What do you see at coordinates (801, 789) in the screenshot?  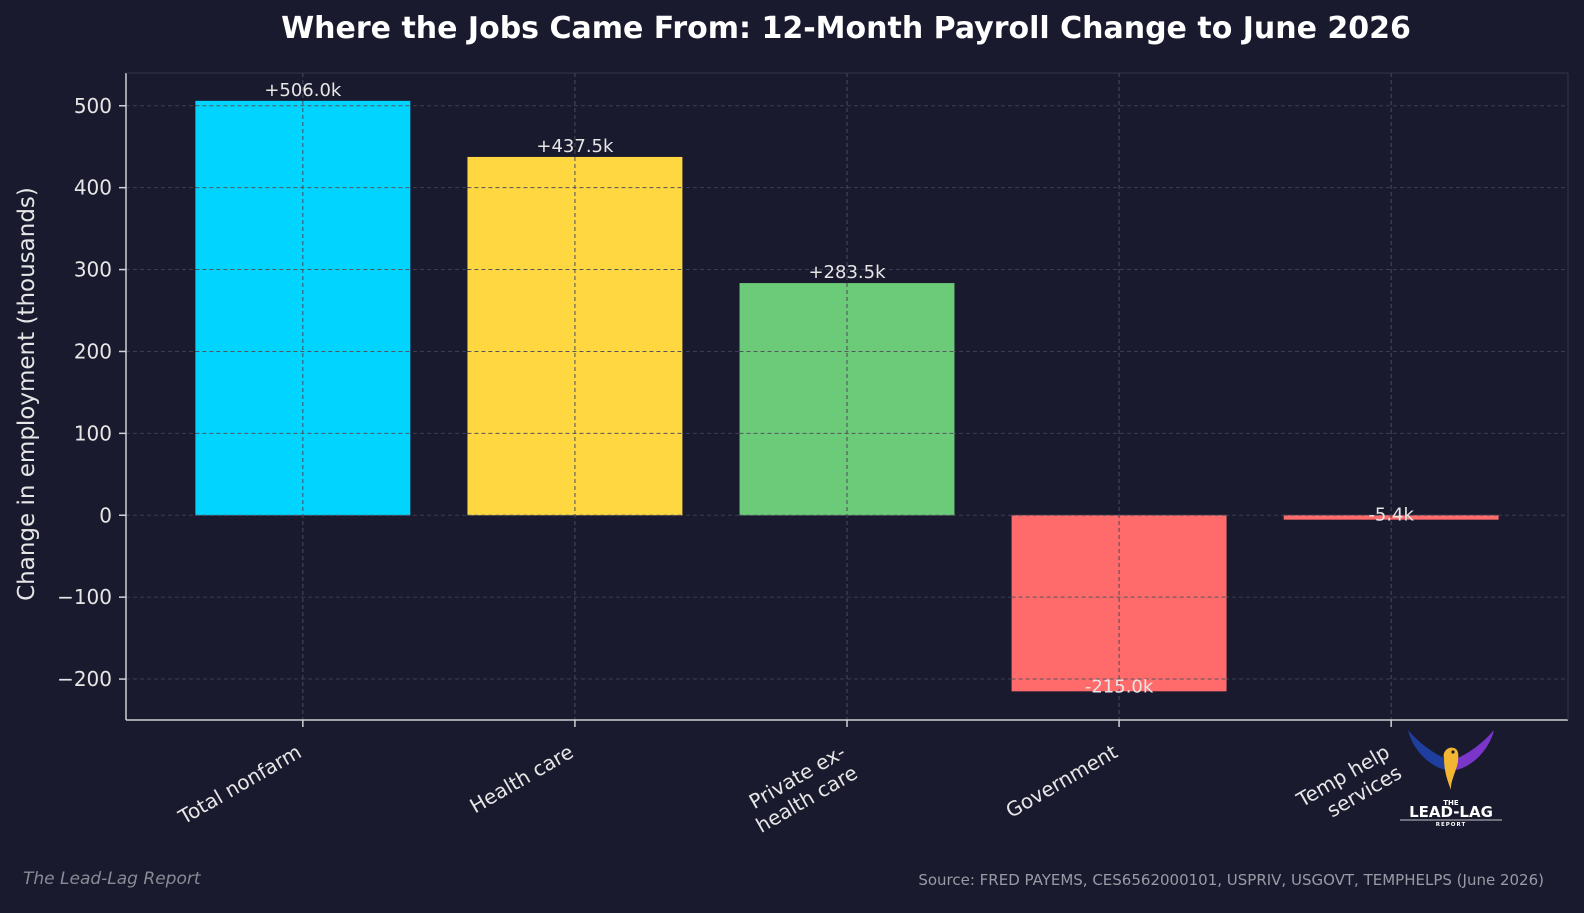 I see `x-tick-label: Private ex-health care` at bounding box center [801, 789].